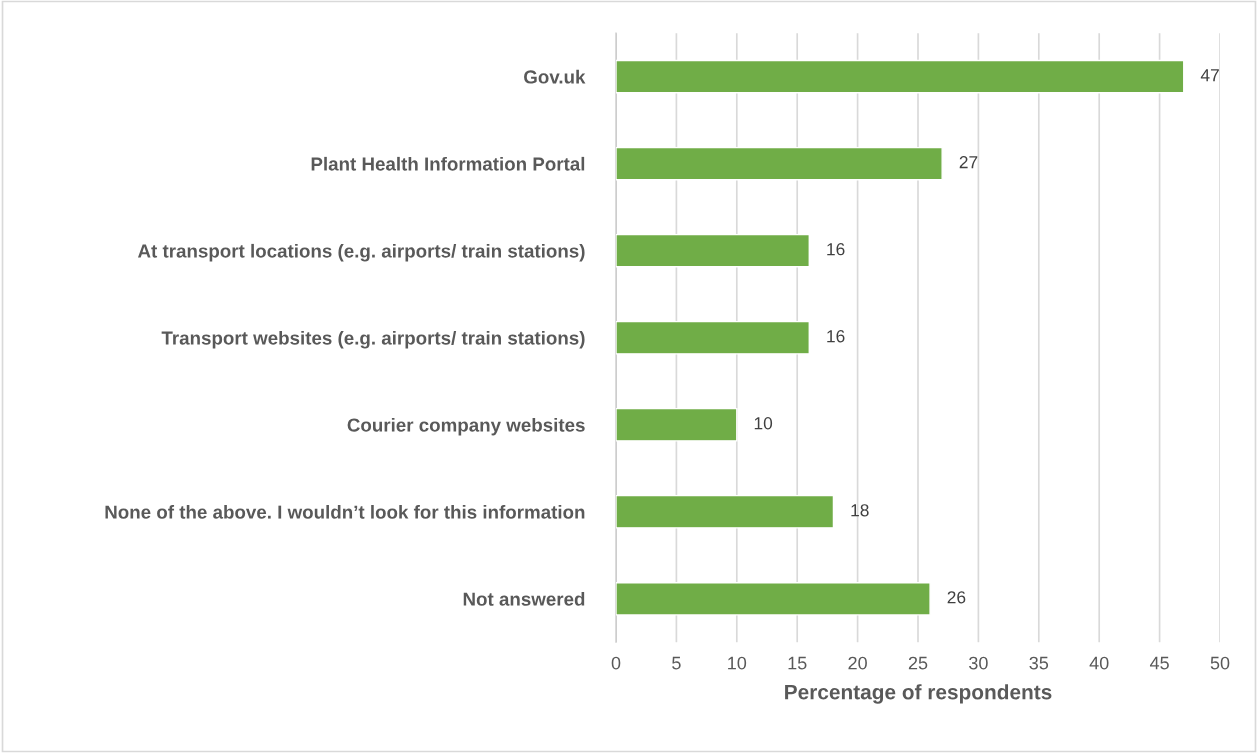 Image resolution: width=1258 pixels, height=753 pixels. I want to click on x-tick-label: 45, so click(1159, 663).